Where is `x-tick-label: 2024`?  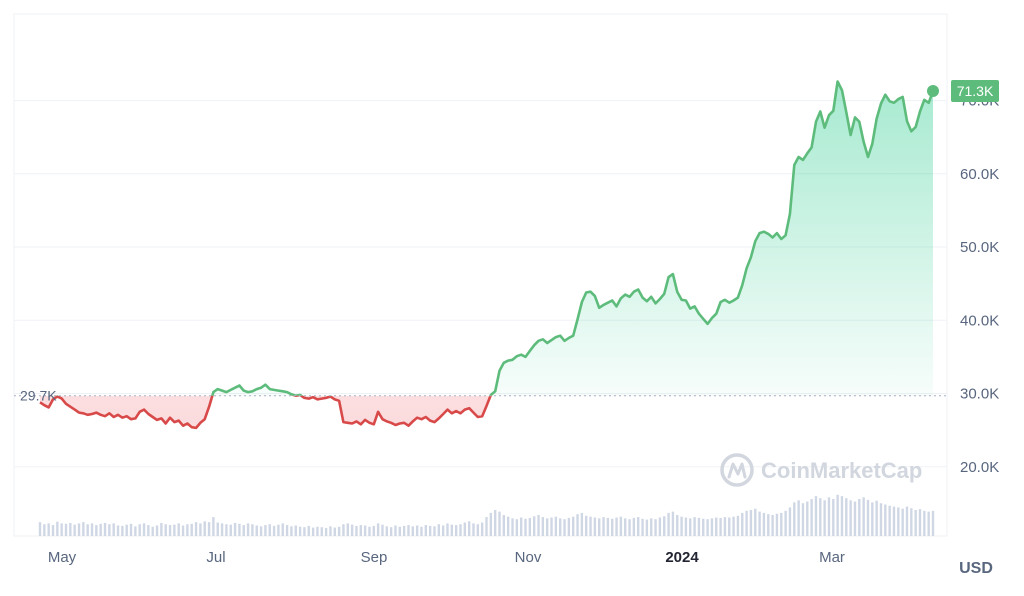
x-tick-label: 2024 is located at coordinates (682, 557).